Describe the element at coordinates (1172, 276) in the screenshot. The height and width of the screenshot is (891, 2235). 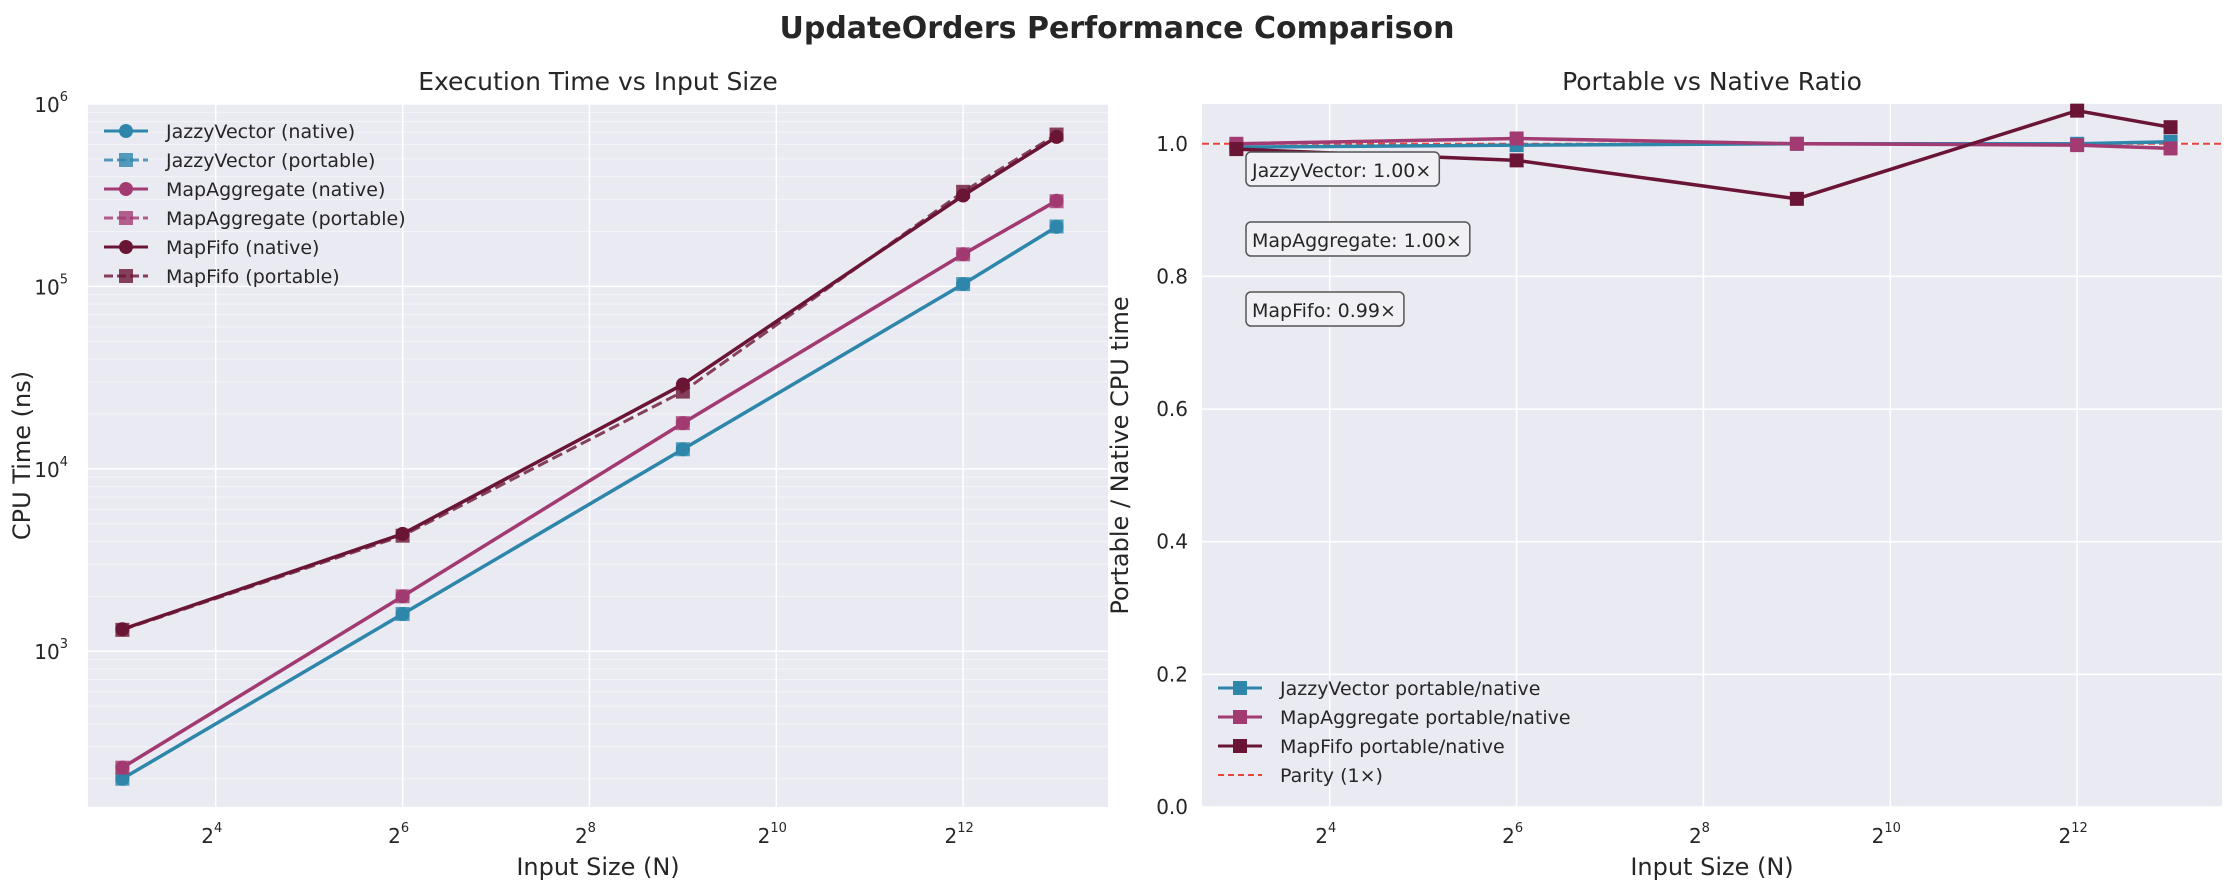
I see `y-tick-label: 0.8` at that location.